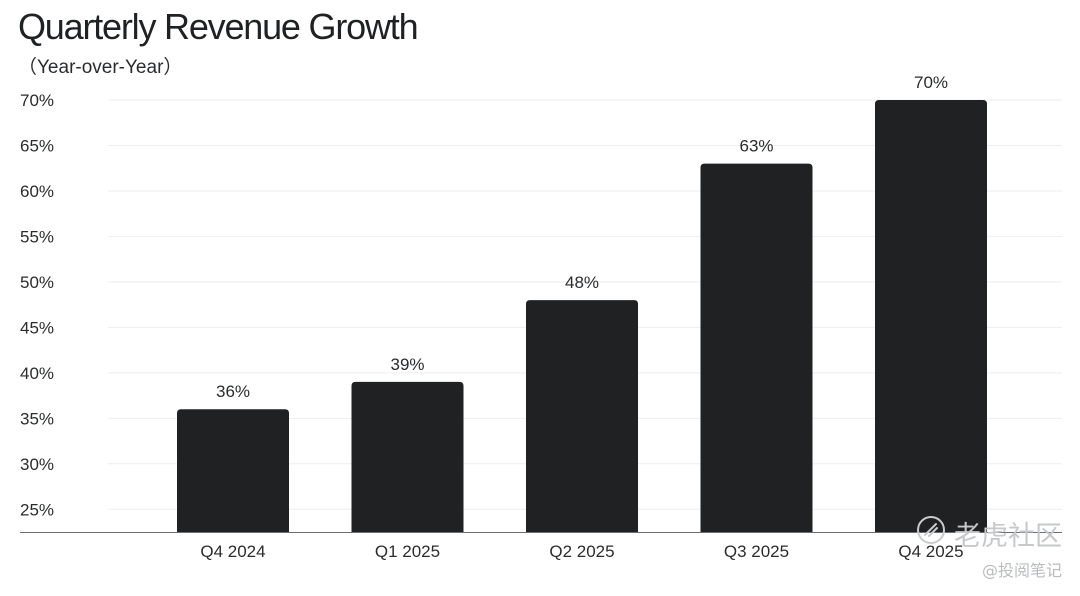 The image size is (1080, 596). Describe the element at coordinates (37, 464) in the screenshot. I see `y-tick-label: 30%` at that location.